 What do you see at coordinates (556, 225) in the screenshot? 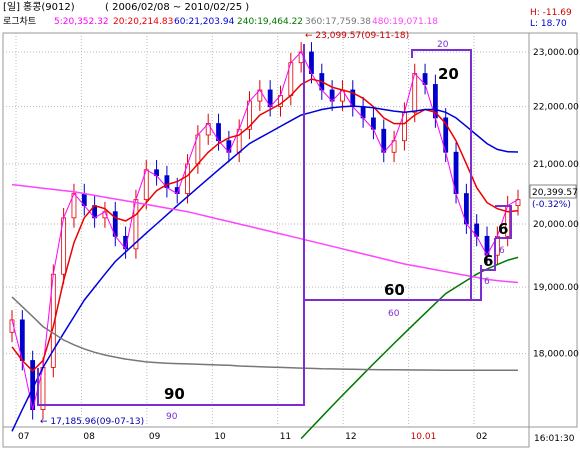
I see `y-tick-label: 20,000.00` at bounding box center [556, 225].